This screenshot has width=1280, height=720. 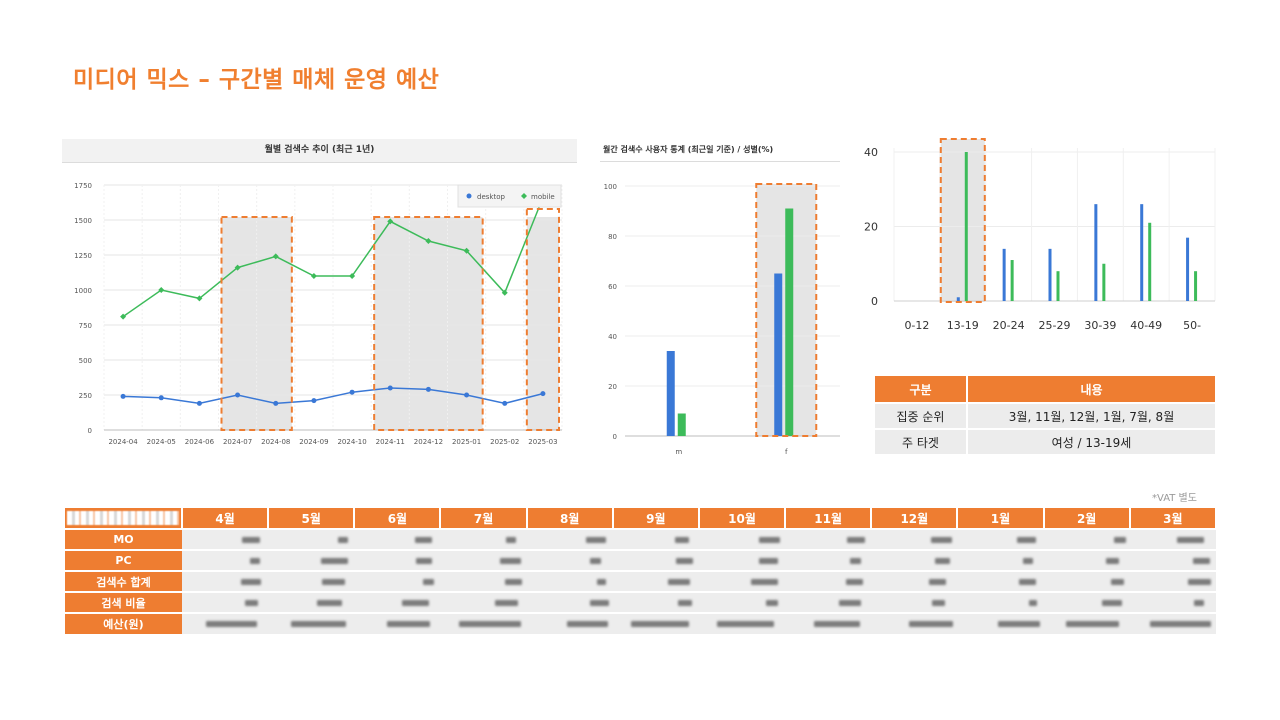 What do you see at coordinates (1091, 442) in the screenshot?
I see `summary-row-value: 여성 / 13-19세` at bounding box center [1091, 442].